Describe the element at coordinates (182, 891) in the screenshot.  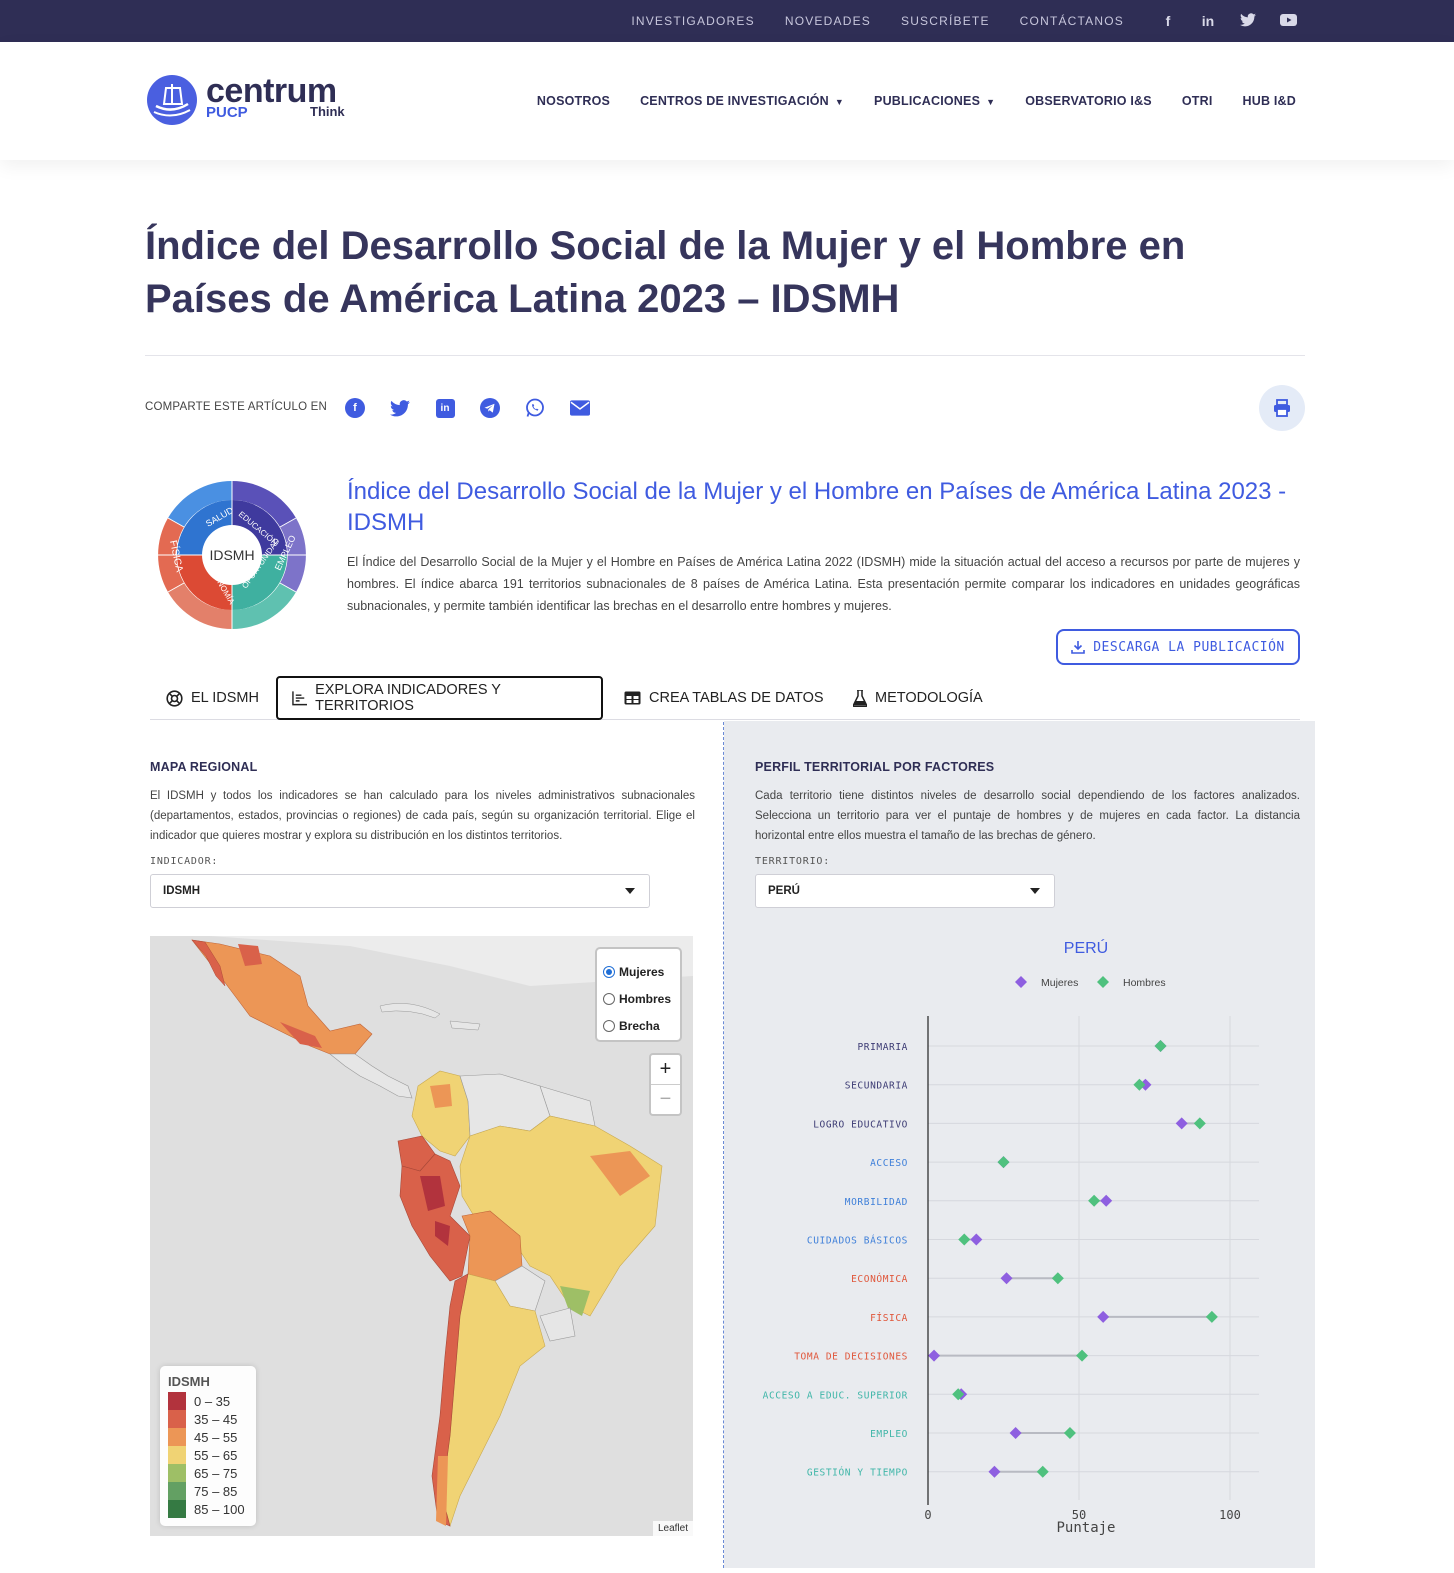
I see `indicador-value: IDSMH` at that location.